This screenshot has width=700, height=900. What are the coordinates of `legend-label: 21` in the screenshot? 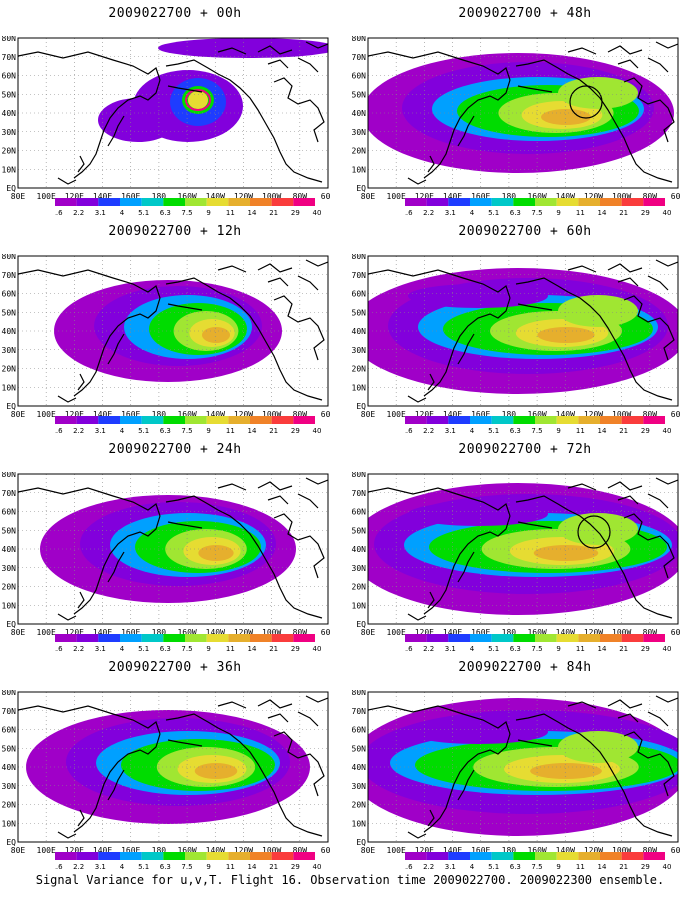 It's located at (273, 649).